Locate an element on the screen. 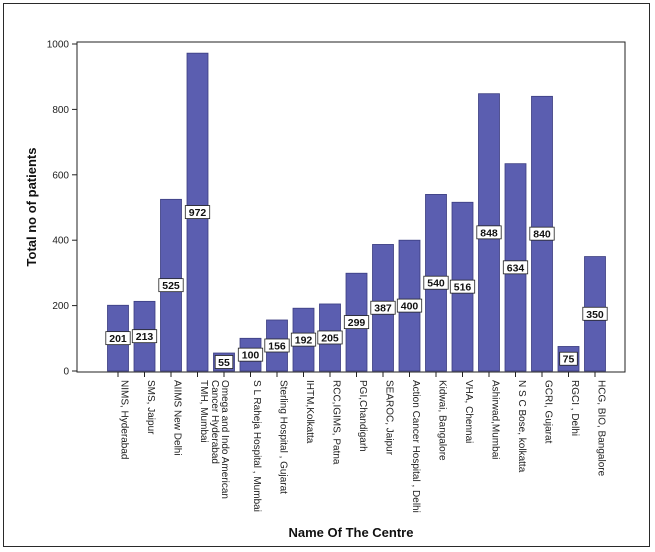 Image resolution: width=655 pixels, height=552 pixels. data-label: 540 is located at coordinates (436, 284).